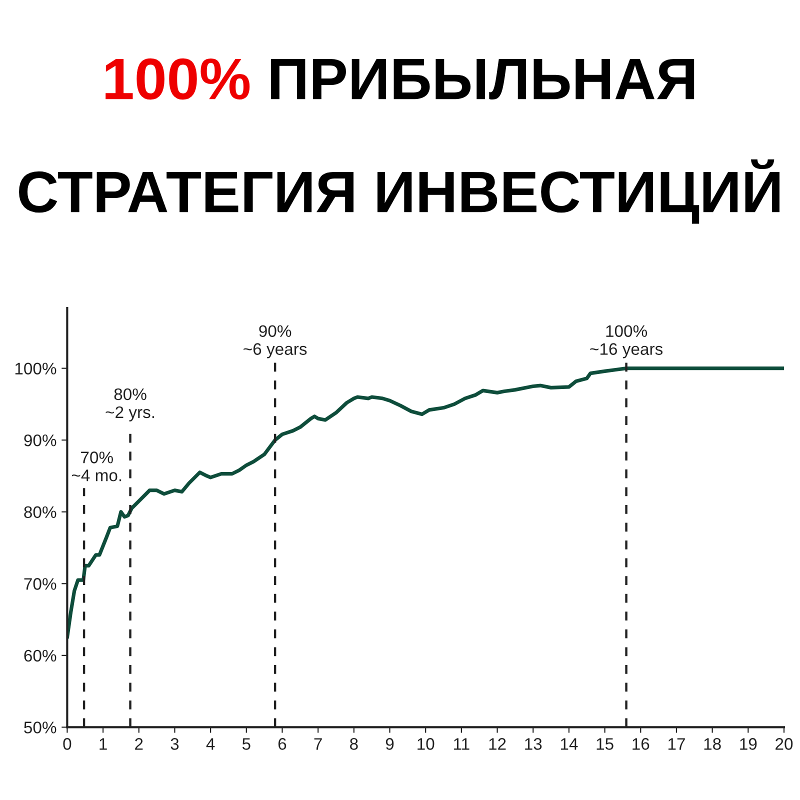 The image size is (800, 800). What do you see at coordinates (462, 744) in the screenshot?
I see `x-tick-label: 11` at bounding box center [462, 744].